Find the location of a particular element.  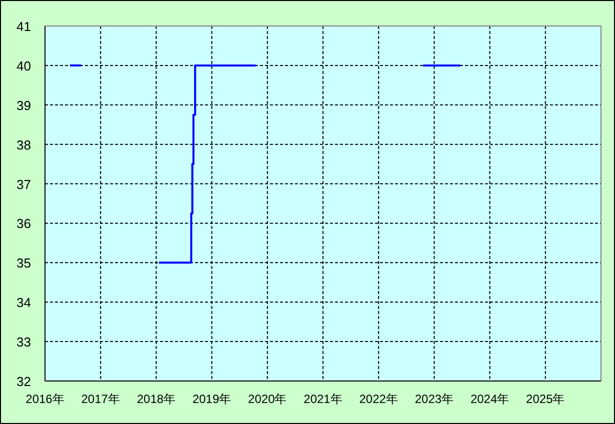

x-tick-label: 2019年 is located at coordinates (212, 399).